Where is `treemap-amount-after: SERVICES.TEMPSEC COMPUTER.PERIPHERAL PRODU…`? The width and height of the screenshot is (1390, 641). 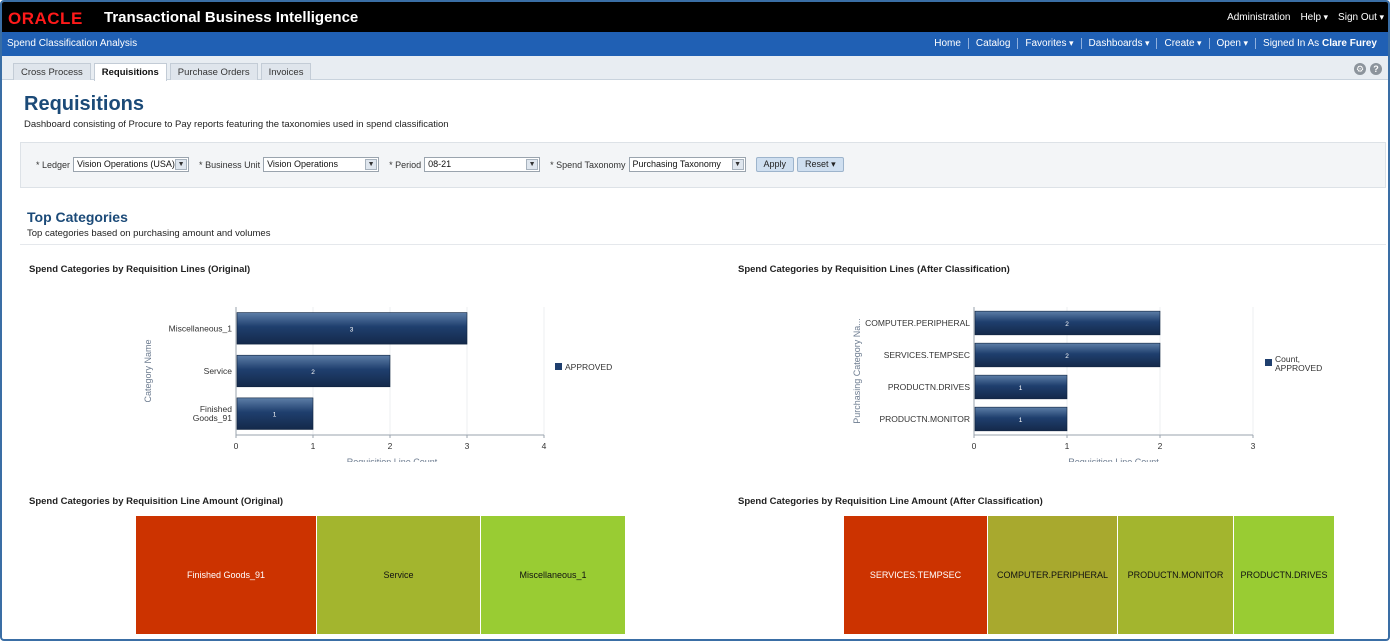 treemap-amount-after: SERVICES.TEMPSEC COMPUTER.PERIPHERAL PRODU… is located at coordinates (1089, 575).